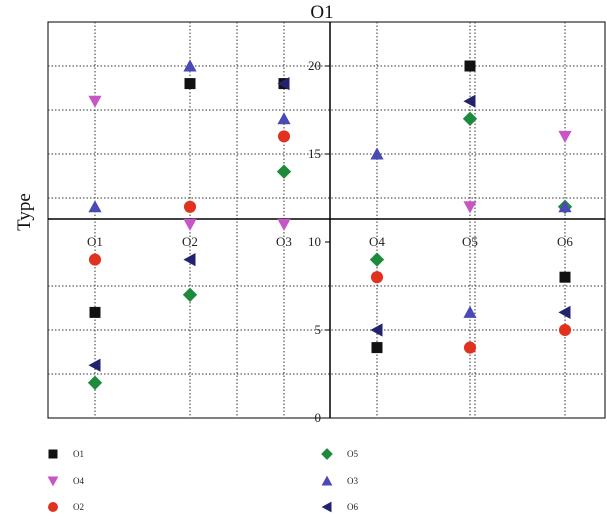 Image resolution: width=607 pixels, height=519 pixels. I want to click on x-tick-label: O6, so click(565, 241).